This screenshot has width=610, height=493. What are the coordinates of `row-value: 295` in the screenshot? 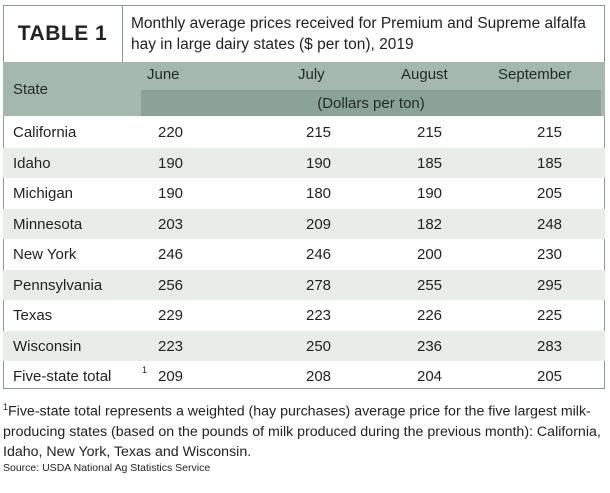 It's located at (550, 285).